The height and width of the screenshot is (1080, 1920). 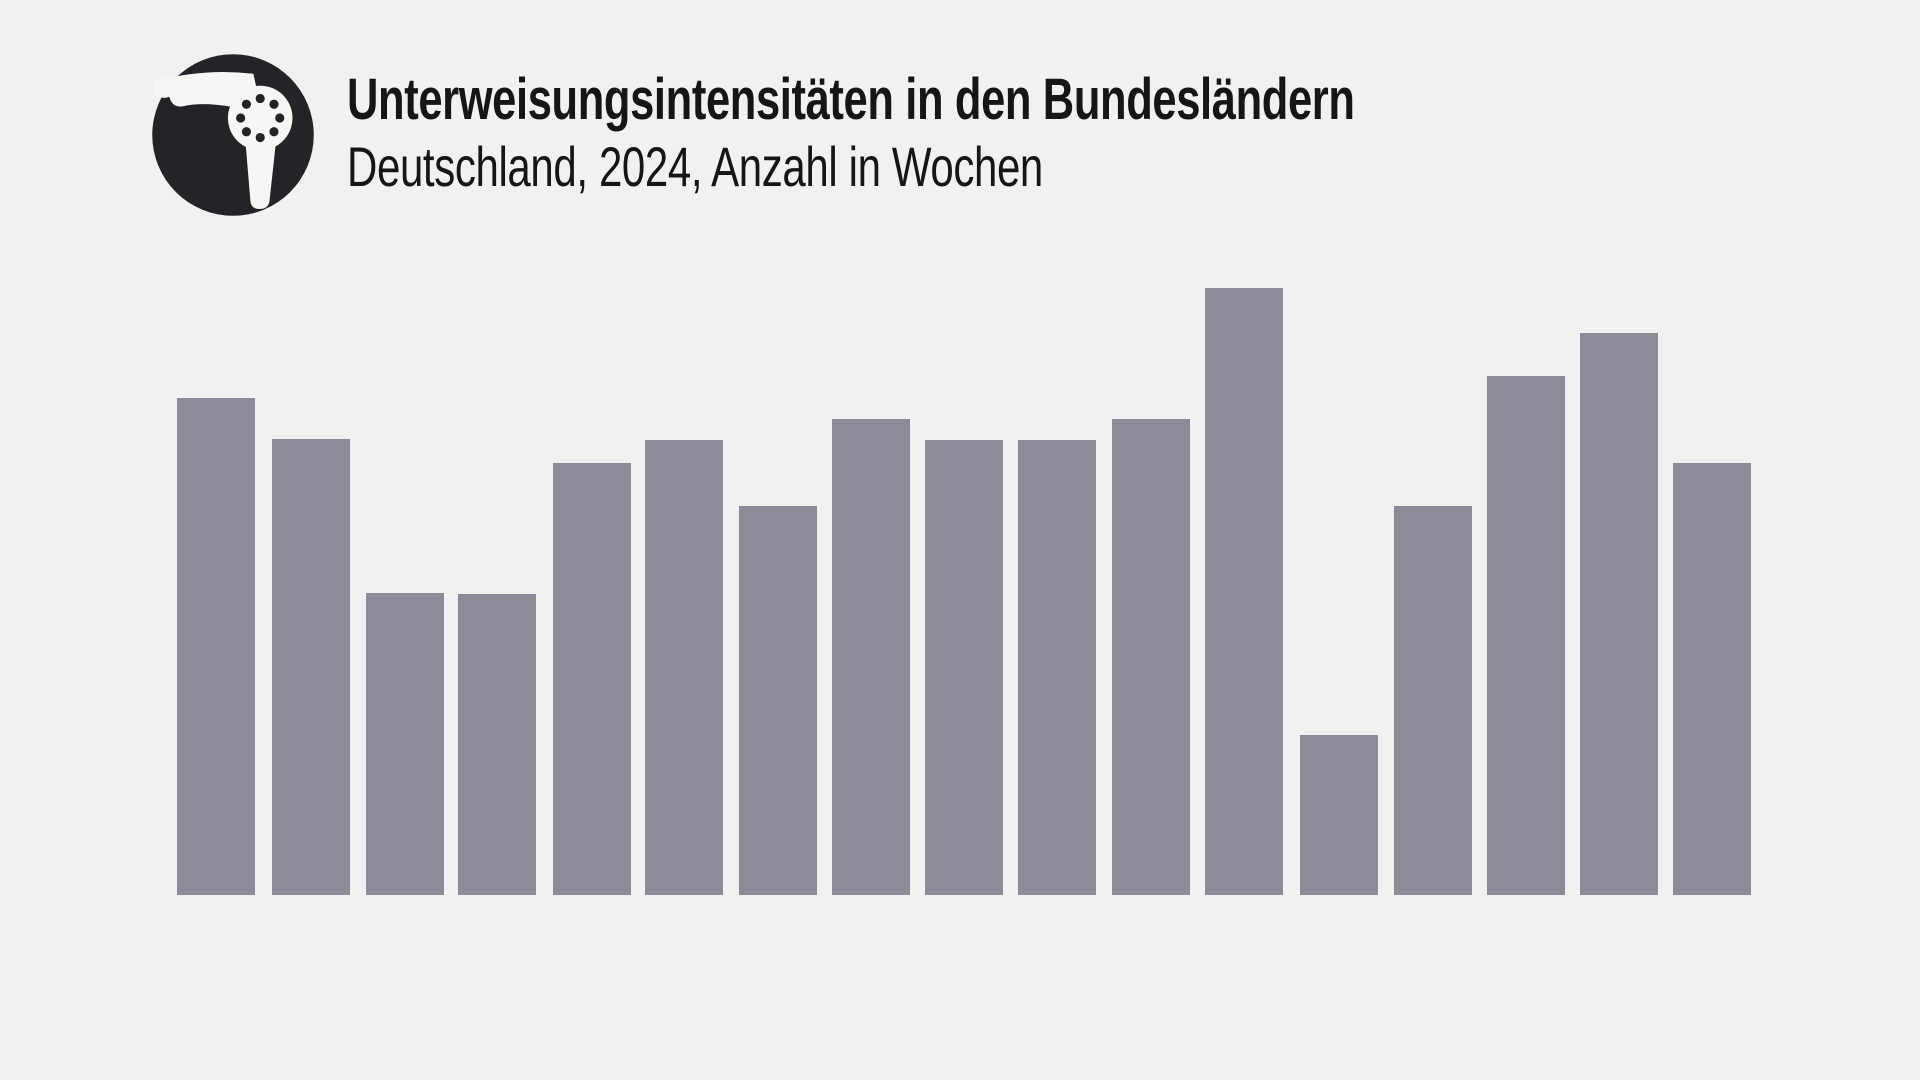 What do you see at coordinates (233, 135) in the screenshot?
I see `hair-dryer-logo-icon` at bounding box center [233, 135].